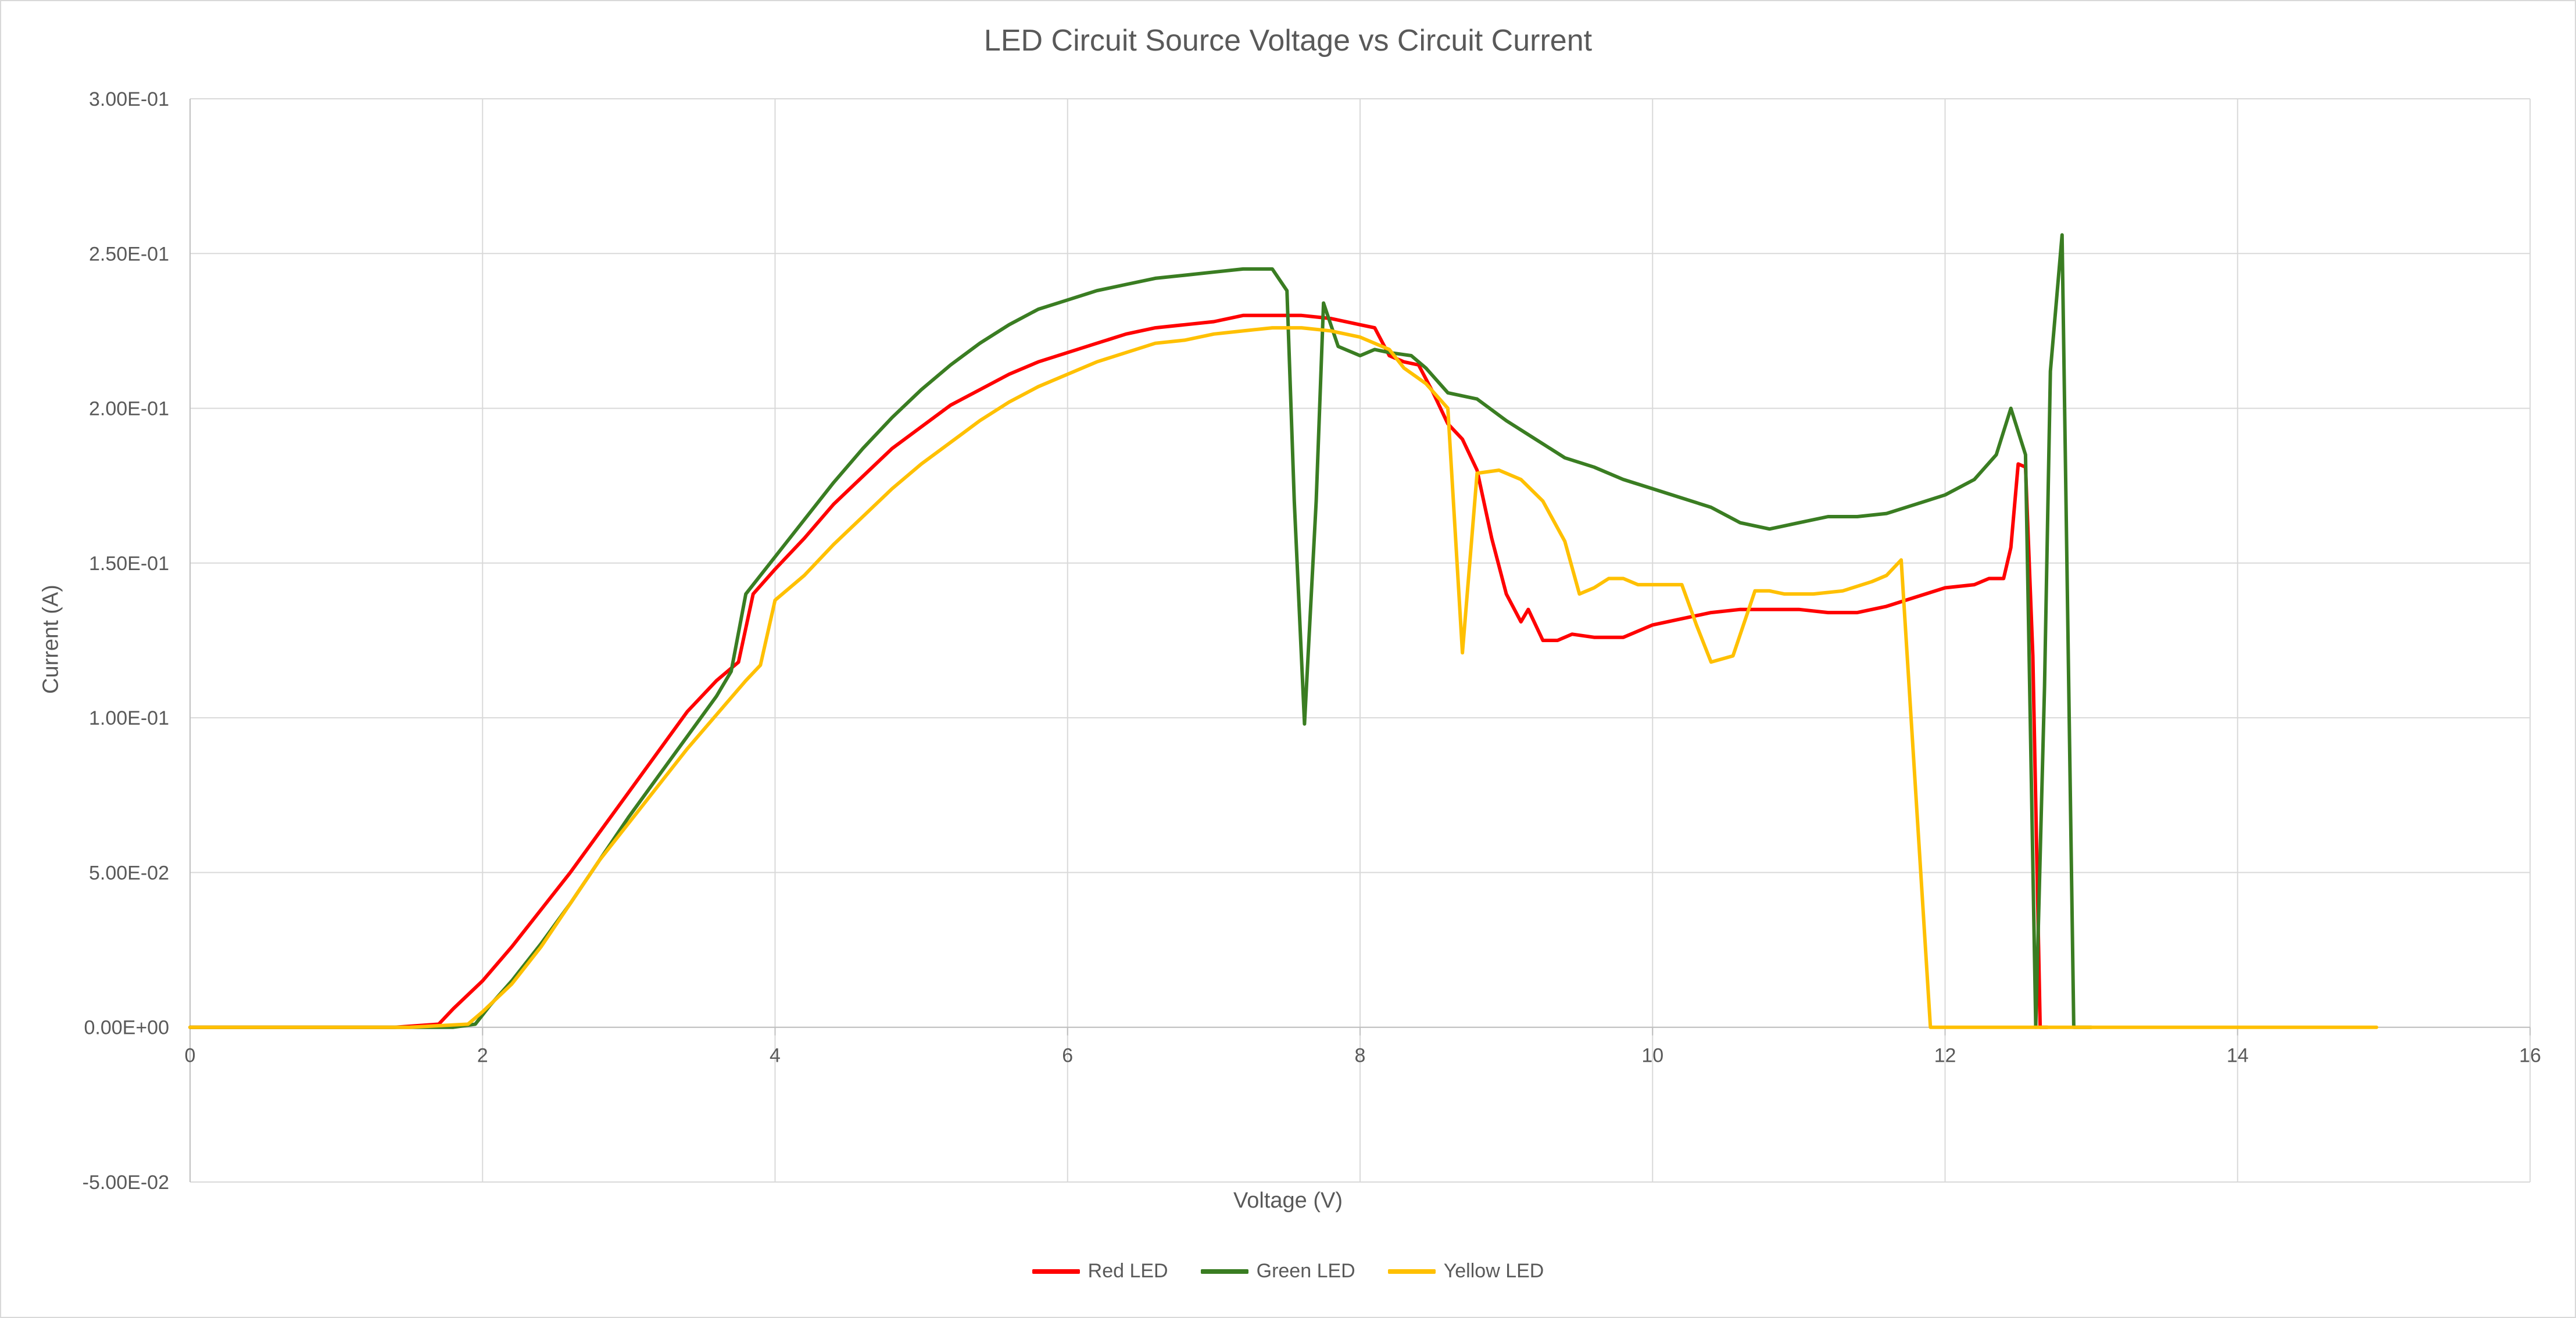  I want to click on legend-item-red-led: Red LED, so click(1100, 1271).